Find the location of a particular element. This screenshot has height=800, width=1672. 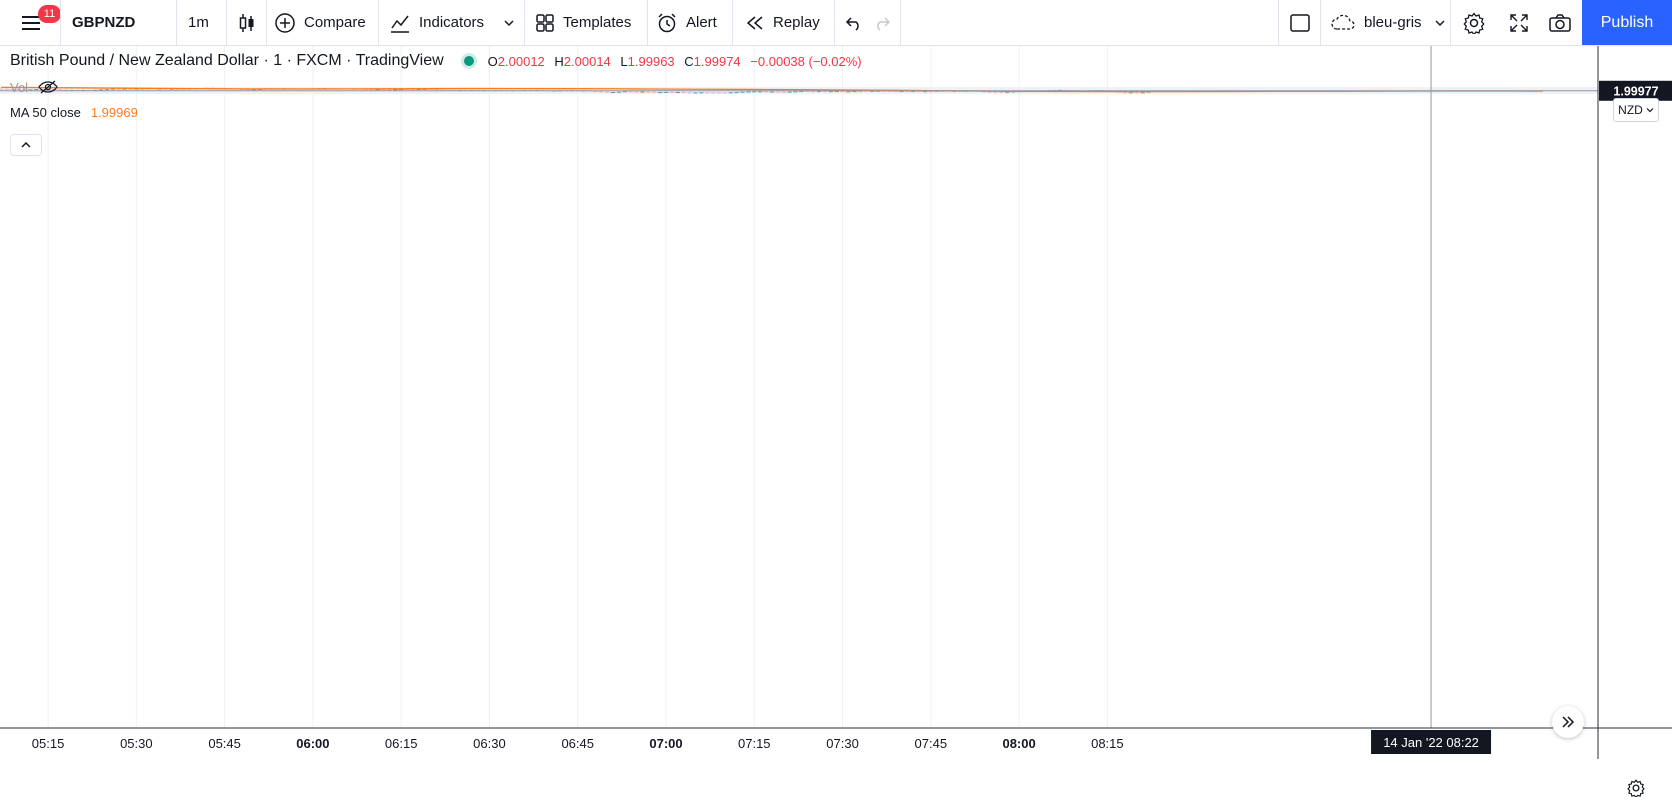

ma-line-layer is located at coordinates (771, 89).